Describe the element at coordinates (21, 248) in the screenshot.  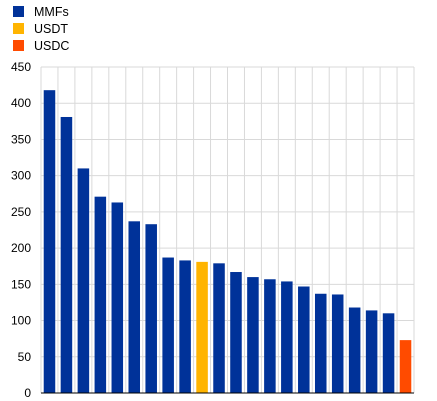
I see `y-tick-label: 200` at that location.